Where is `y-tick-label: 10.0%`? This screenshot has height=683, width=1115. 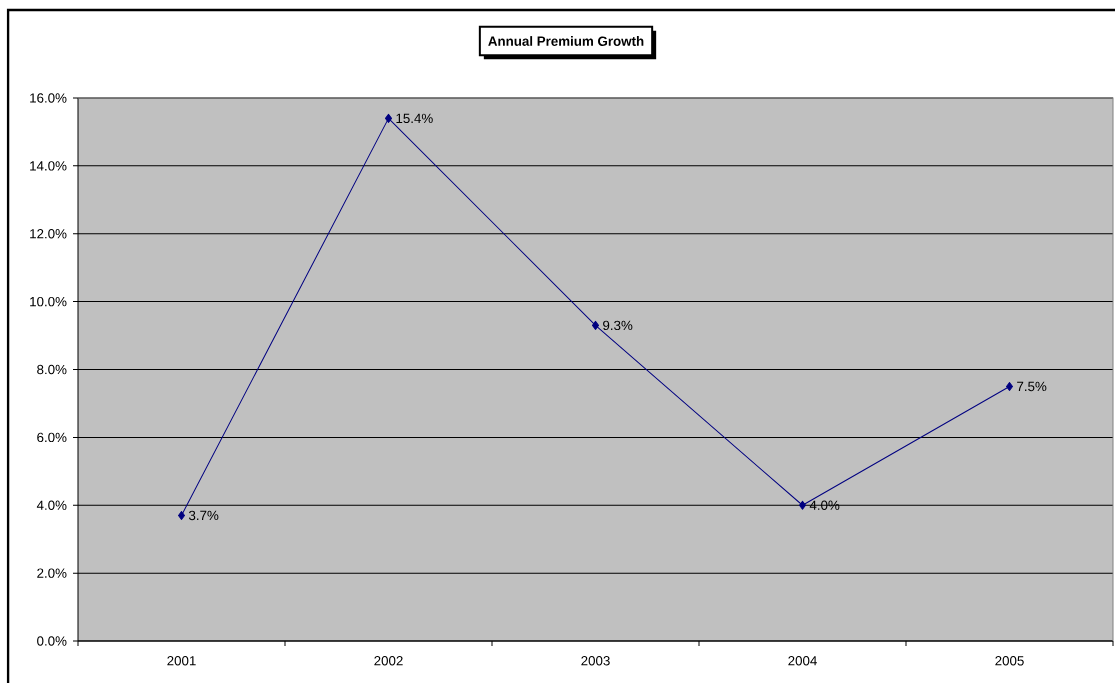
y-tick-label: 10.0% is located at coordinates (48, 301).